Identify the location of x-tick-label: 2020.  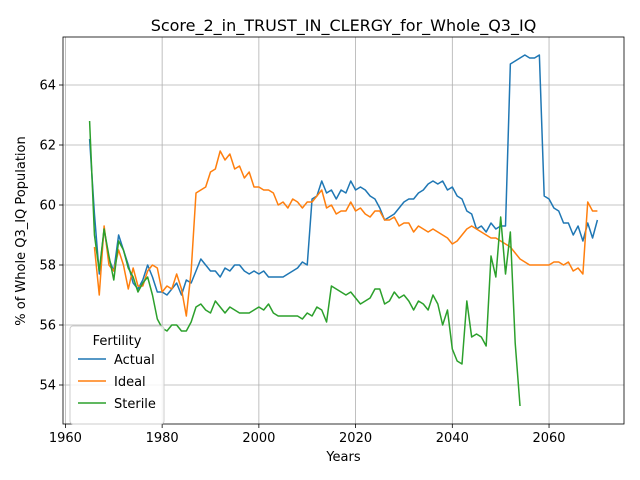
(355, 438).